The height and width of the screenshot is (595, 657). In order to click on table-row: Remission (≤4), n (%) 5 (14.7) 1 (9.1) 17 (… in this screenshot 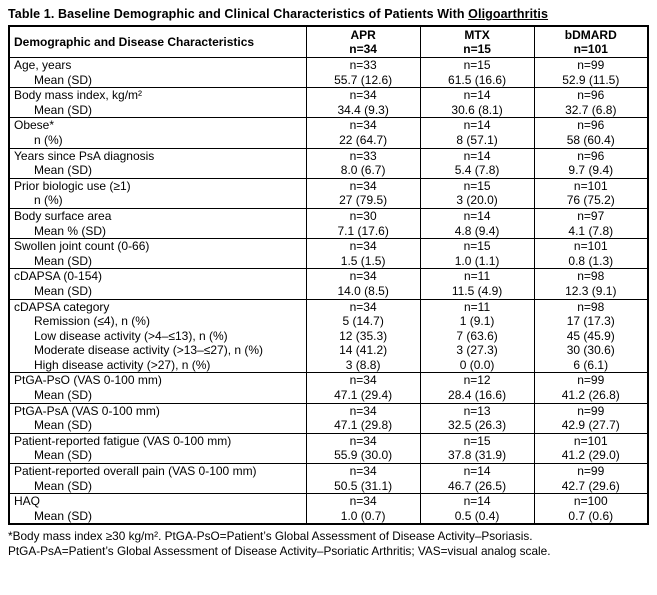, I will do `click(328, 321)`.